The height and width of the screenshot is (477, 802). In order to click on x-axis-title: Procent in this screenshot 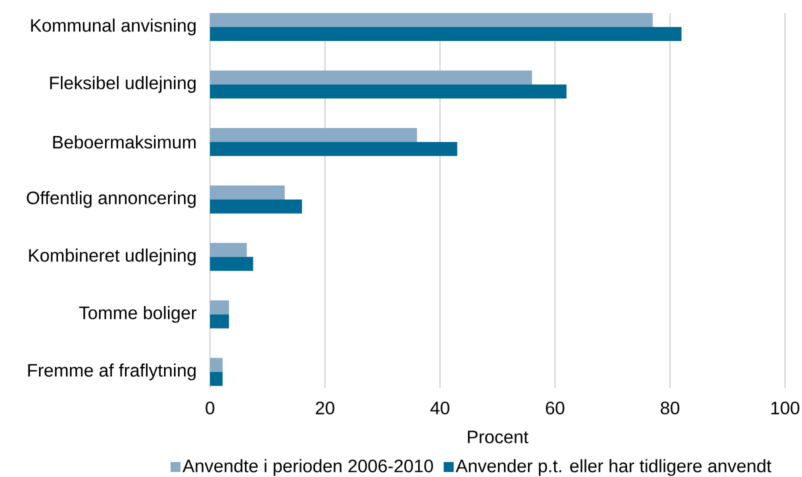, I will do `click(498, 437)`.